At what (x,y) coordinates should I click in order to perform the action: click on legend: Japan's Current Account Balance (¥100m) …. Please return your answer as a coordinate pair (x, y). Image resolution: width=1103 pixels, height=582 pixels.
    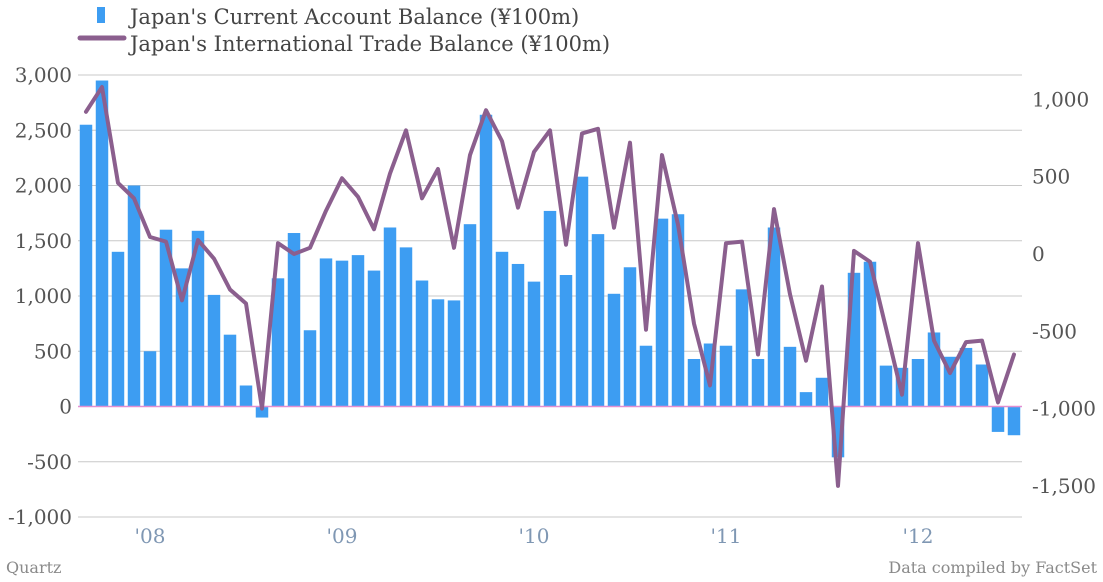
    Looking at the image, I should click on (343, 30).